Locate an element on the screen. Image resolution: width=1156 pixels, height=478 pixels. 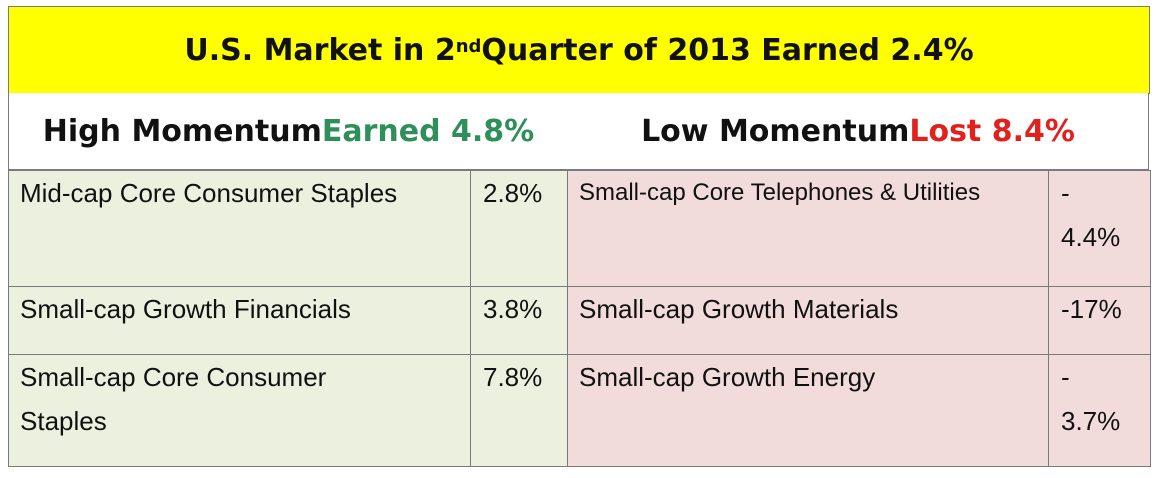
low-sector-value: -17% is located at coordinates (1099, 320).